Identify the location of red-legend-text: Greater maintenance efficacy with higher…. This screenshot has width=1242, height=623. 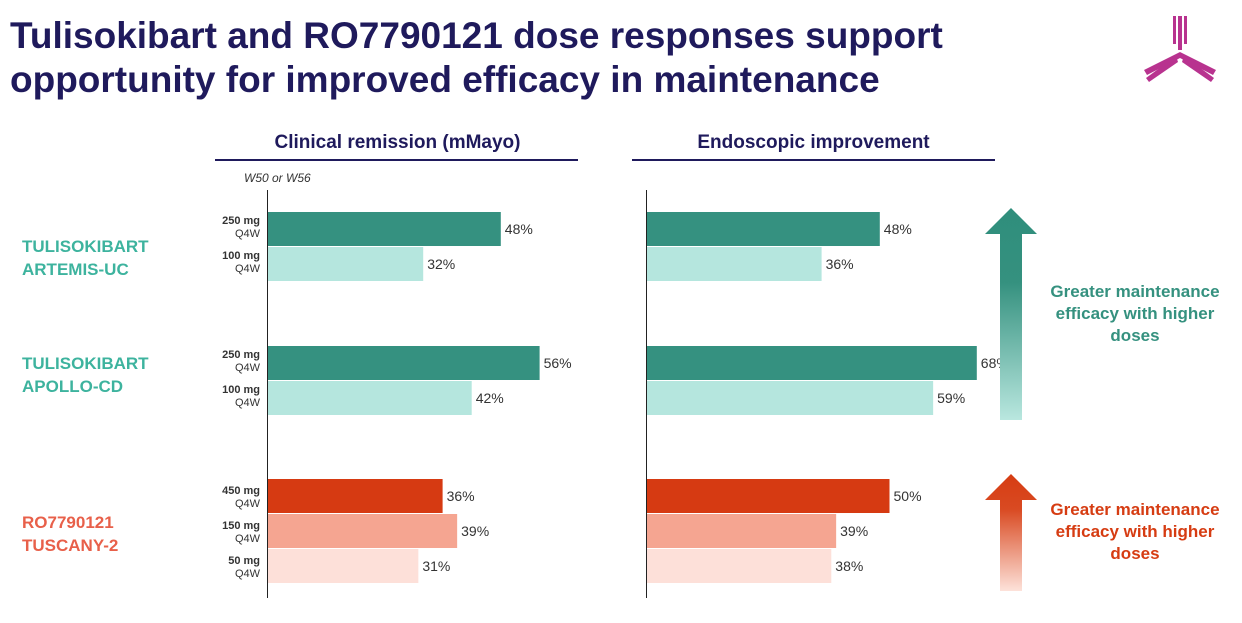
(1135, 531).